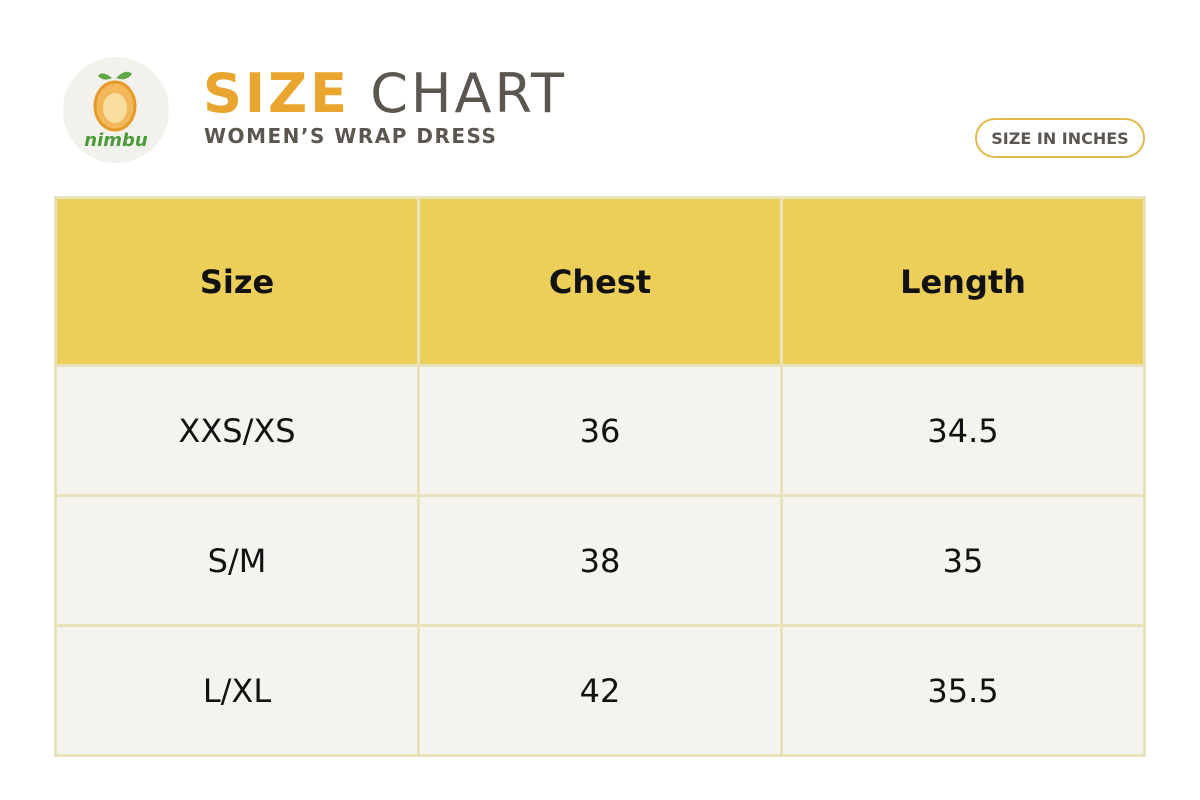  I want to click on logo: nimbu, so click(116, 110).